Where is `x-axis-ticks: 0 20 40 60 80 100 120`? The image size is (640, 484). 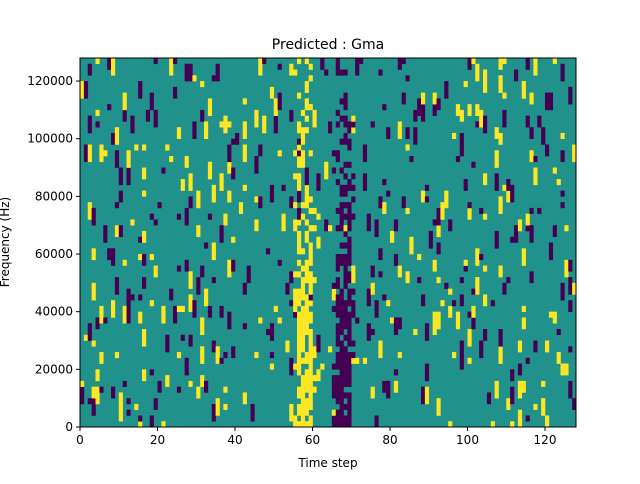 x-axis-ticks: 0 20 40 60 80 100 120 is located at coordinates (316, 437).